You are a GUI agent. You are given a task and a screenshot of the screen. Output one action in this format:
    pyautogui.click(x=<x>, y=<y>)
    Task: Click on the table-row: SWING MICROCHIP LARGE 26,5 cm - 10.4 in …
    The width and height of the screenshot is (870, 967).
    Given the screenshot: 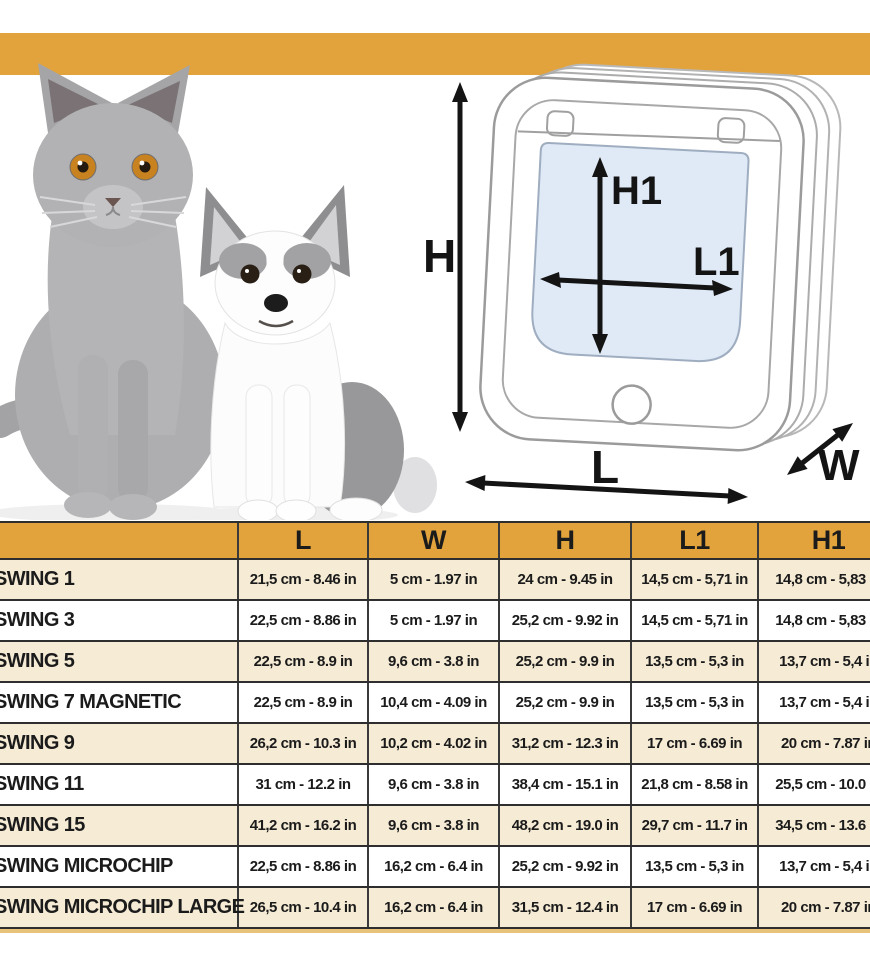 What is the action you would take?
    pyautogui.click(x=435, y=908)
    